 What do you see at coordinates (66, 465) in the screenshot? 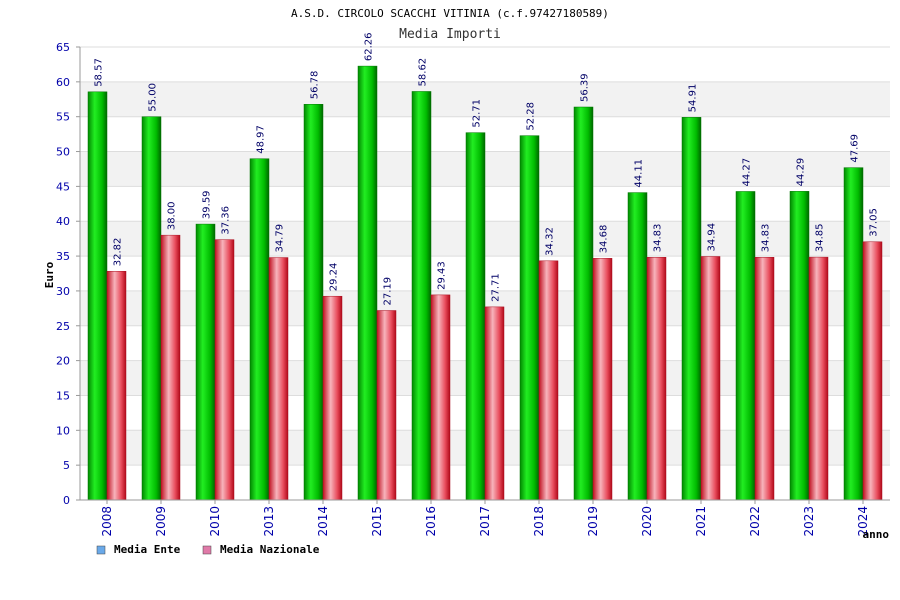
I see `y-tick-label: 5` at bounding box center [66, 465].